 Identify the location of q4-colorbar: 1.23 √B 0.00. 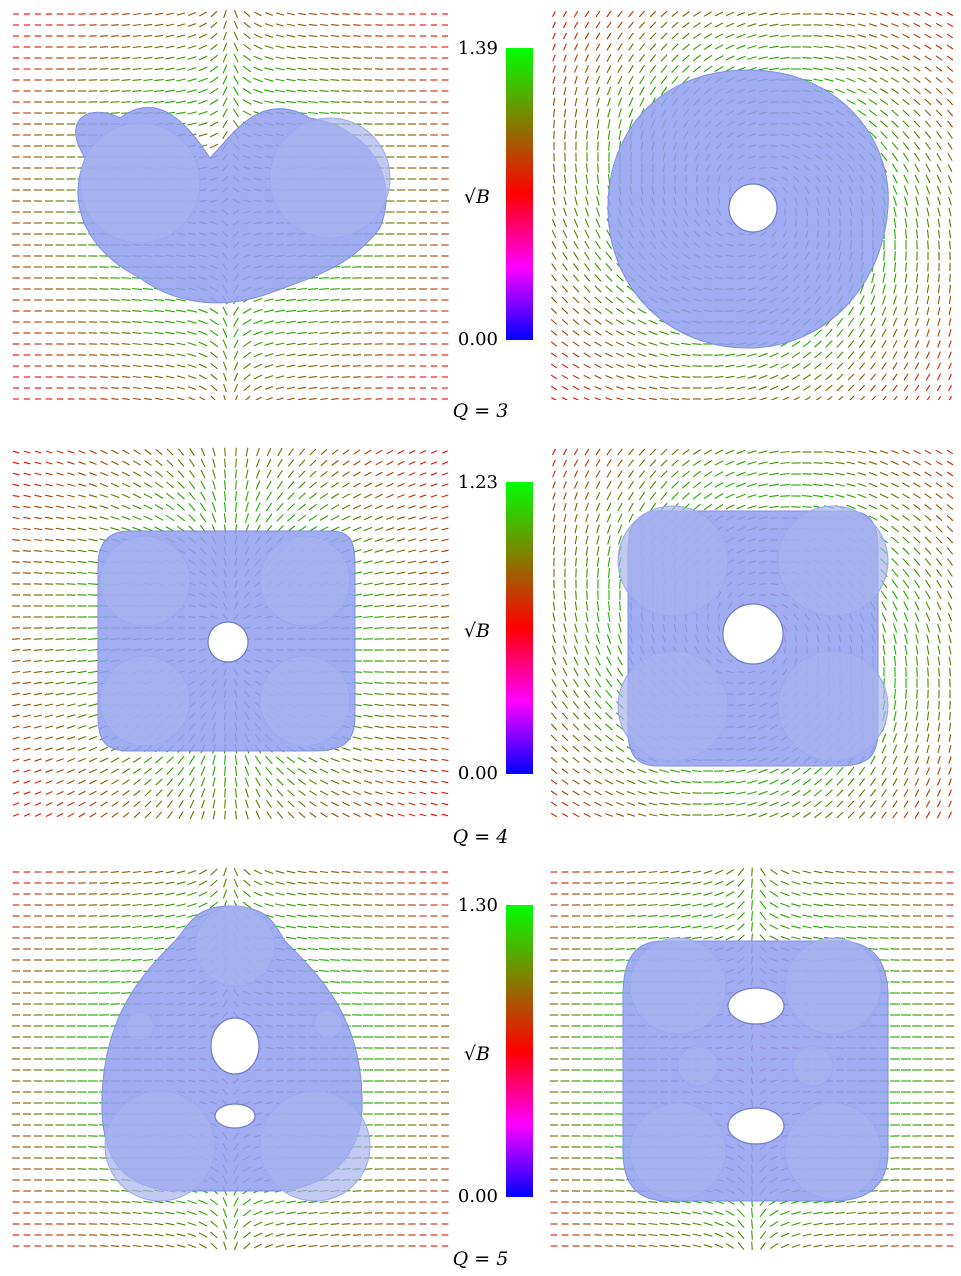
(495, 628).